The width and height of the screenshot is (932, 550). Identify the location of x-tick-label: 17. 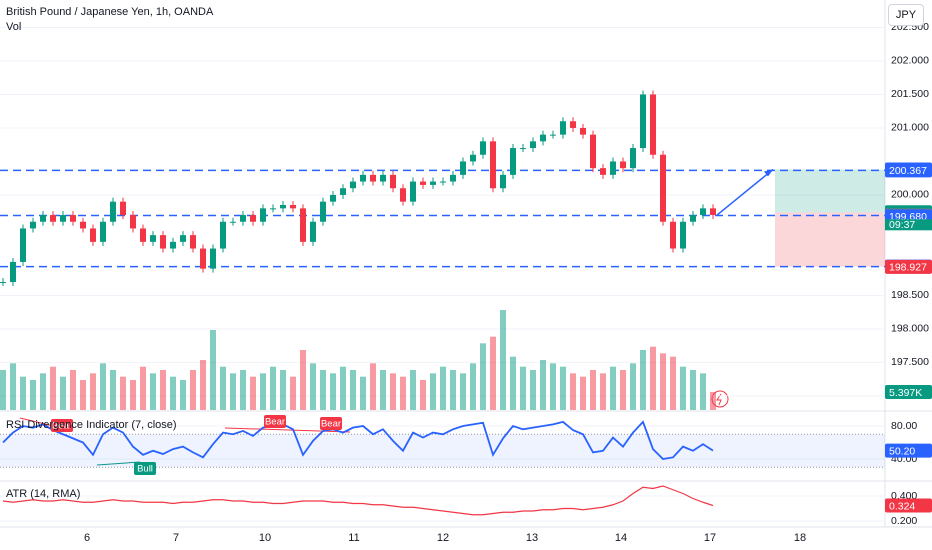
(710, 538).